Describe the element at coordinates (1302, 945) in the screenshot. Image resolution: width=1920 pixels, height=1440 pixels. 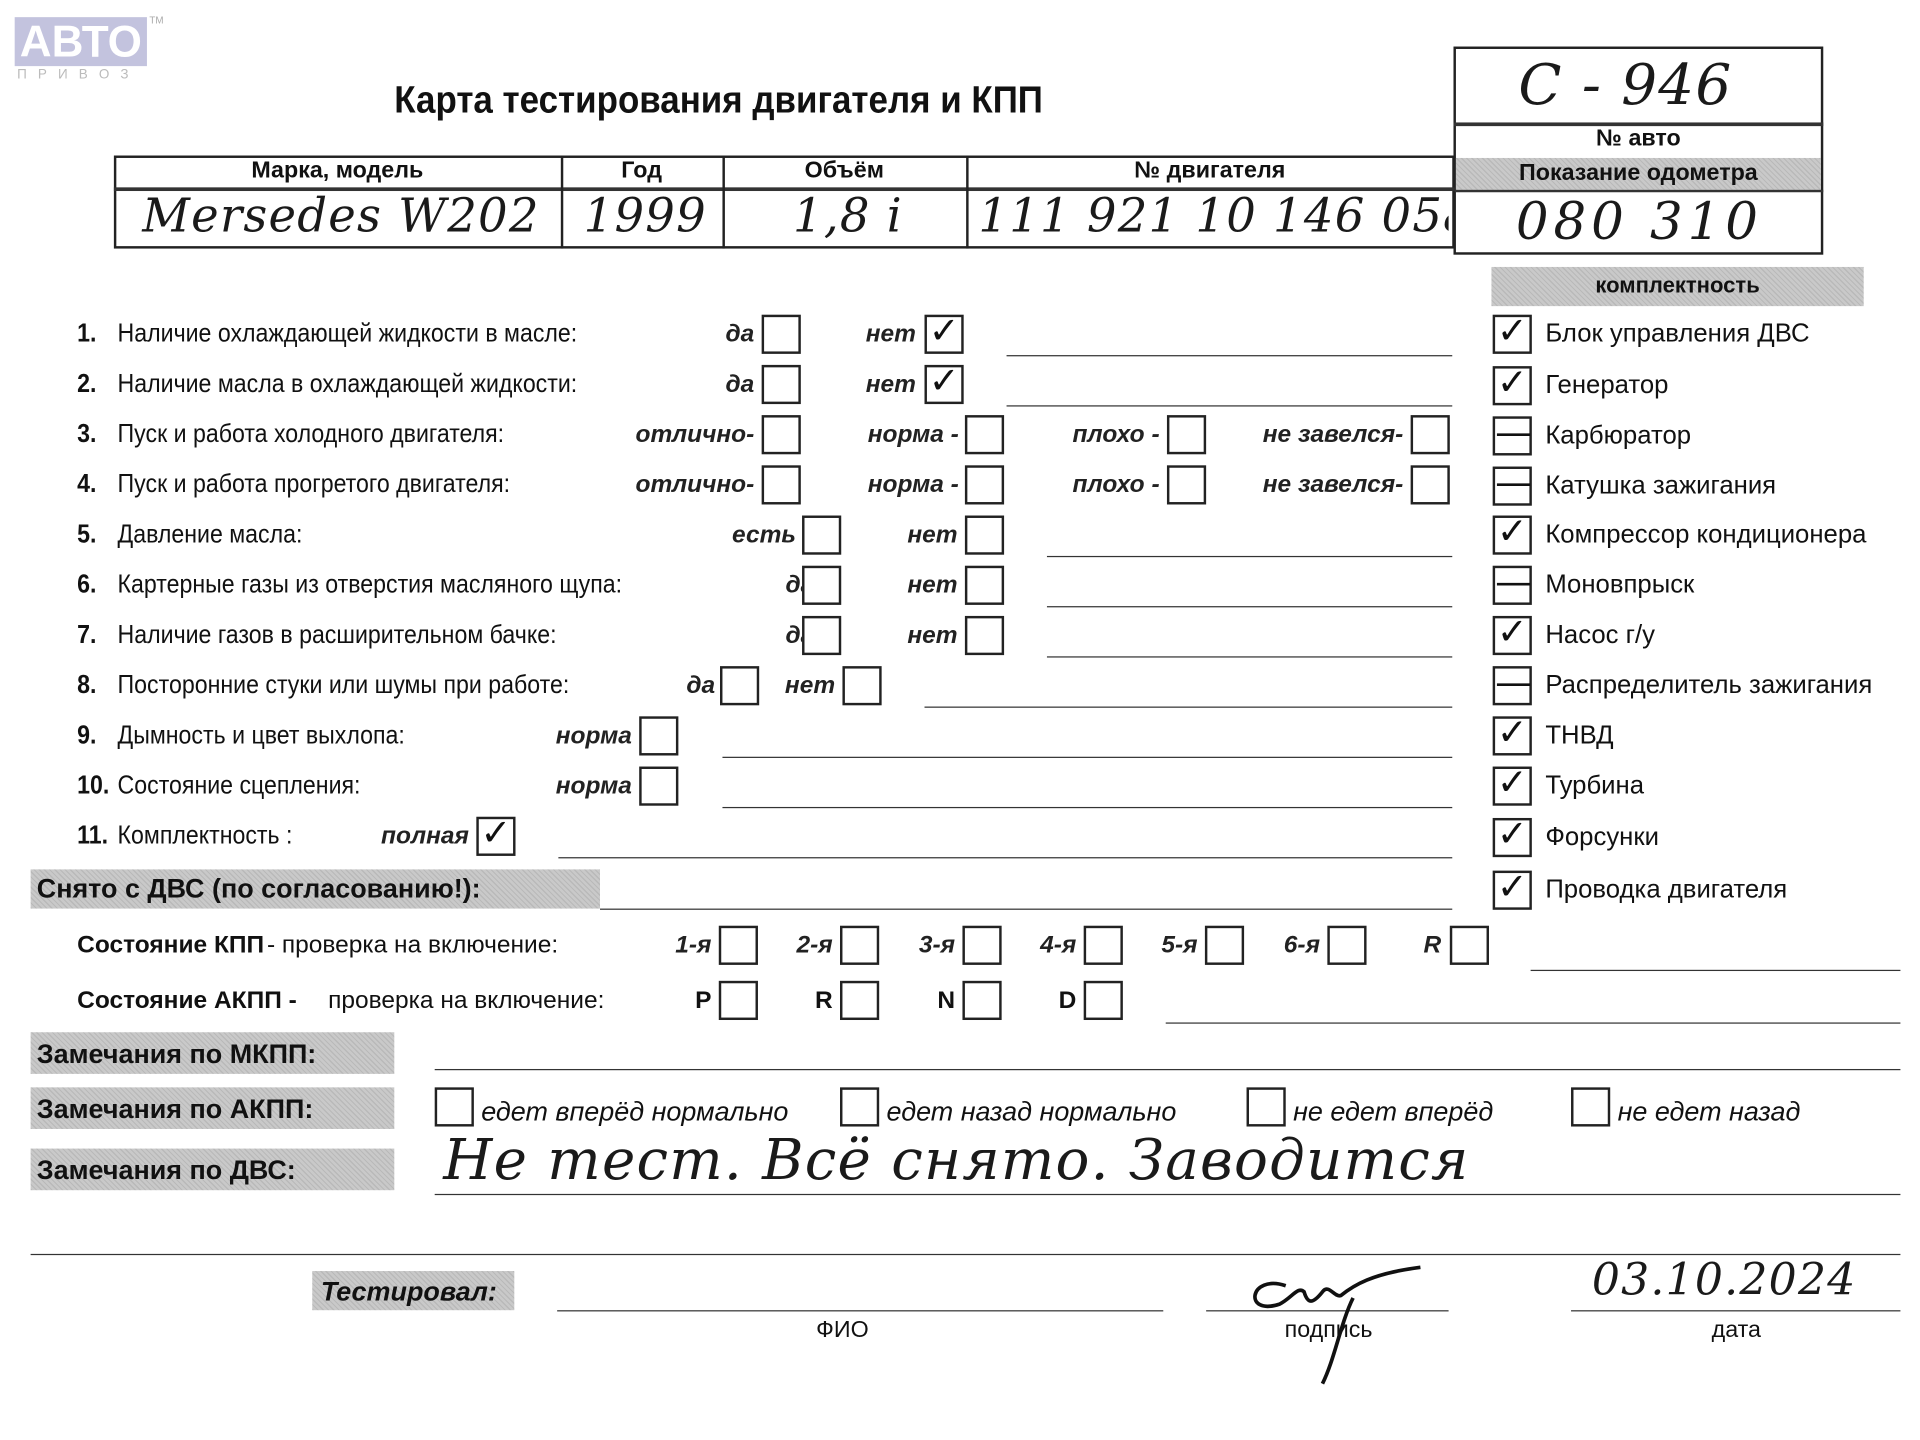
I see `gear-label: 6-я` at that location.